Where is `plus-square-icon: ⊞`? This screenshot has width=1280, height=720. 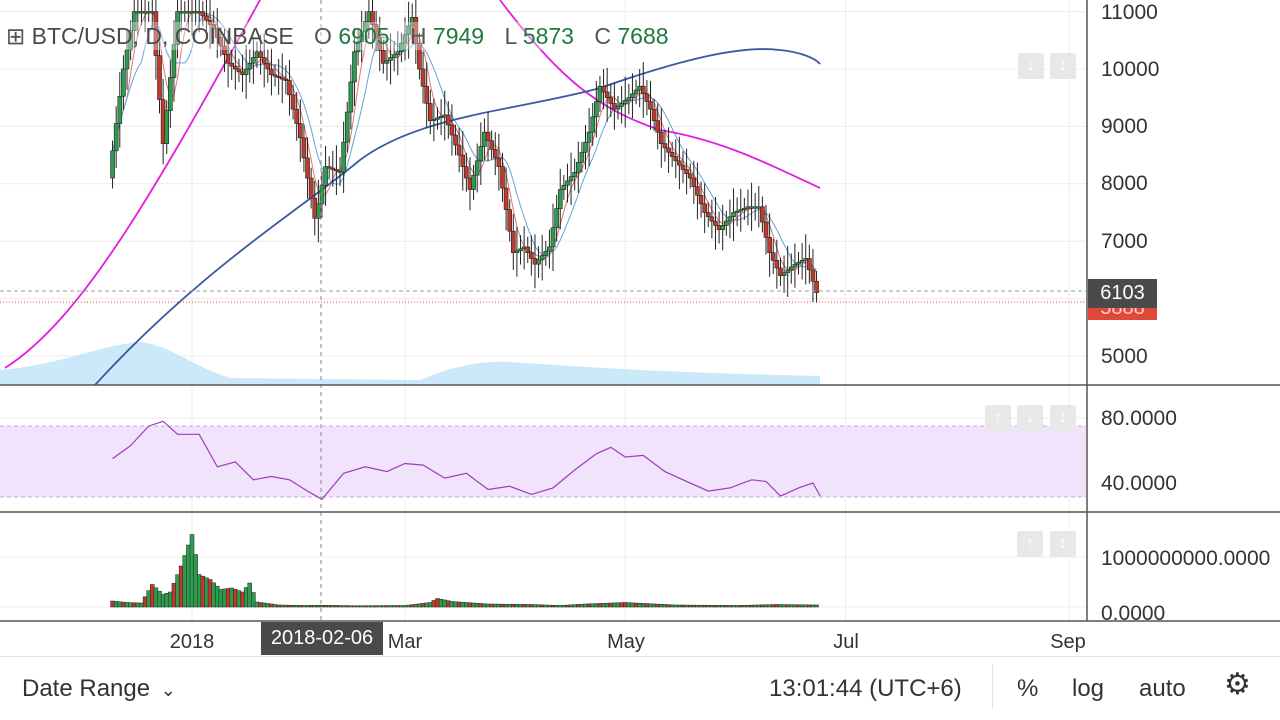 plus-square-icon: ⊞ is located at coordinates (16, 36).